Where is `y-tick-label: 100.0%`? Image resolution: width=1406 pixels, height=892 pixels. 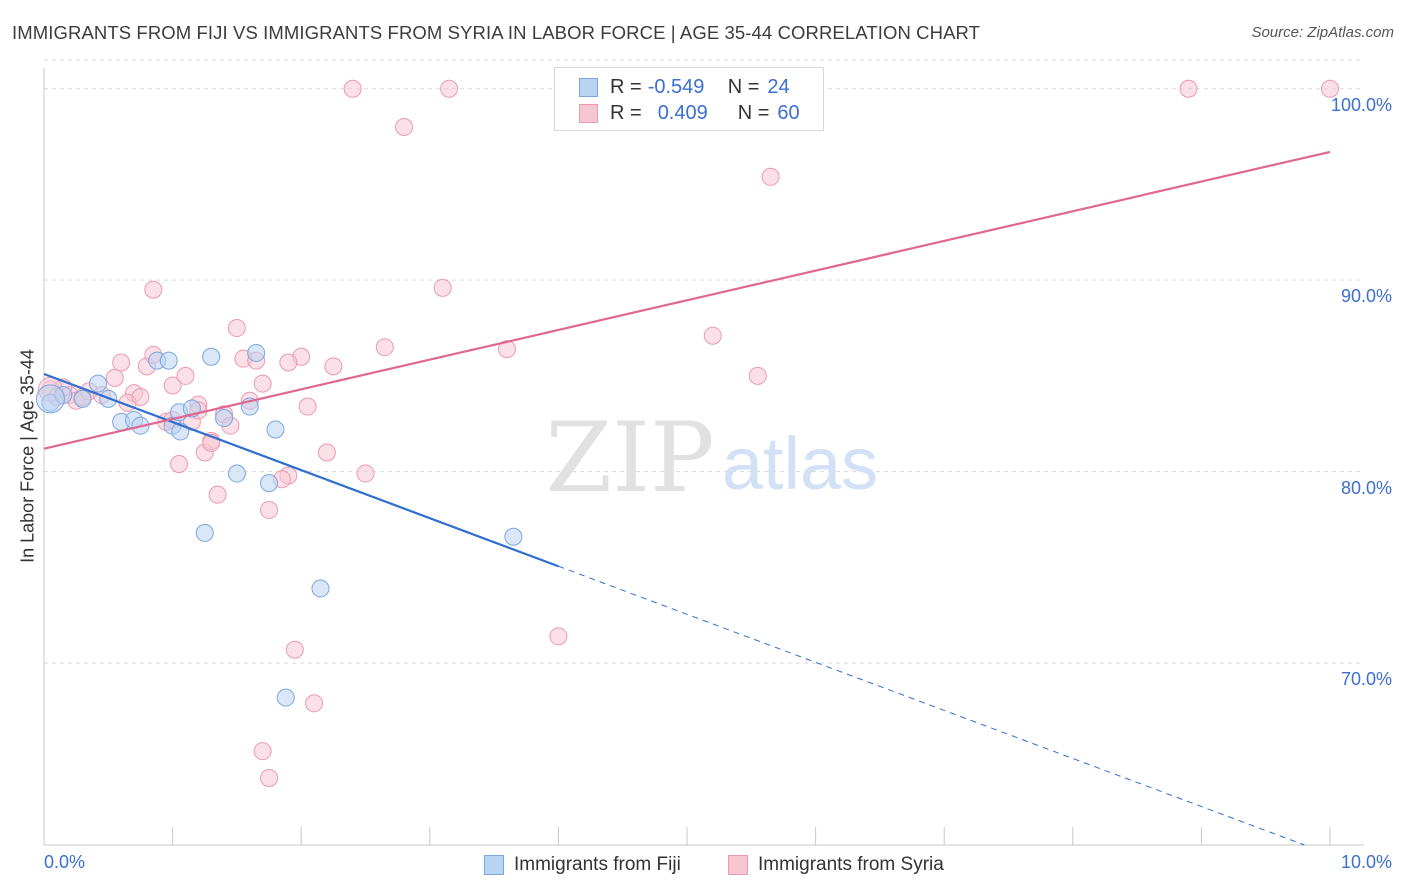 y-tick-label: 100.0% is located at coordinates (1361, 104).